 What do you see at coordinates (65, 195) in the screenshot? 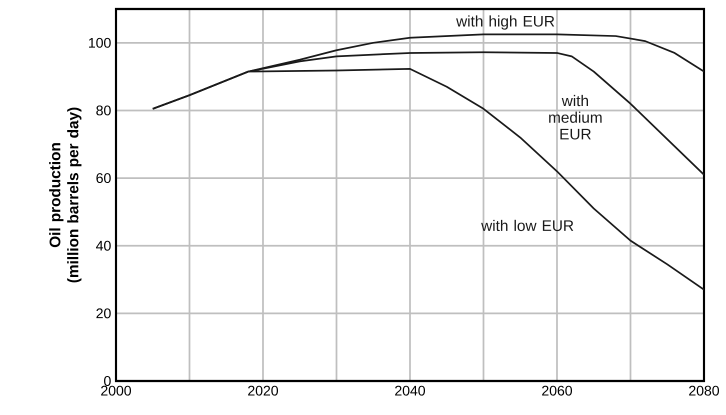
I see `y-axis-title: Oil production (million barrels per day)` at bounding box center [65, 195].